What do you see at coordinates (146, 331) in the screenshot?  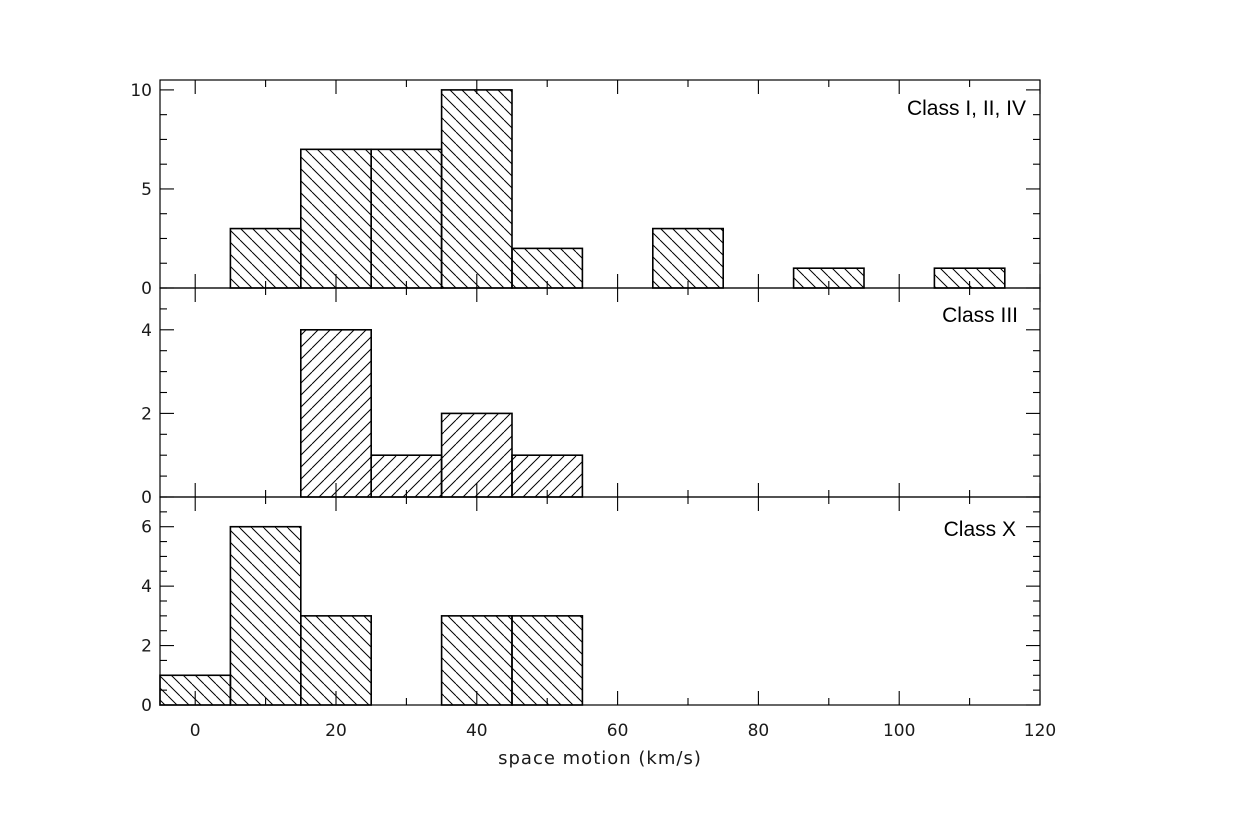 I see `y-tick-label-class-iii: 4` at bounding box center [146, 331].